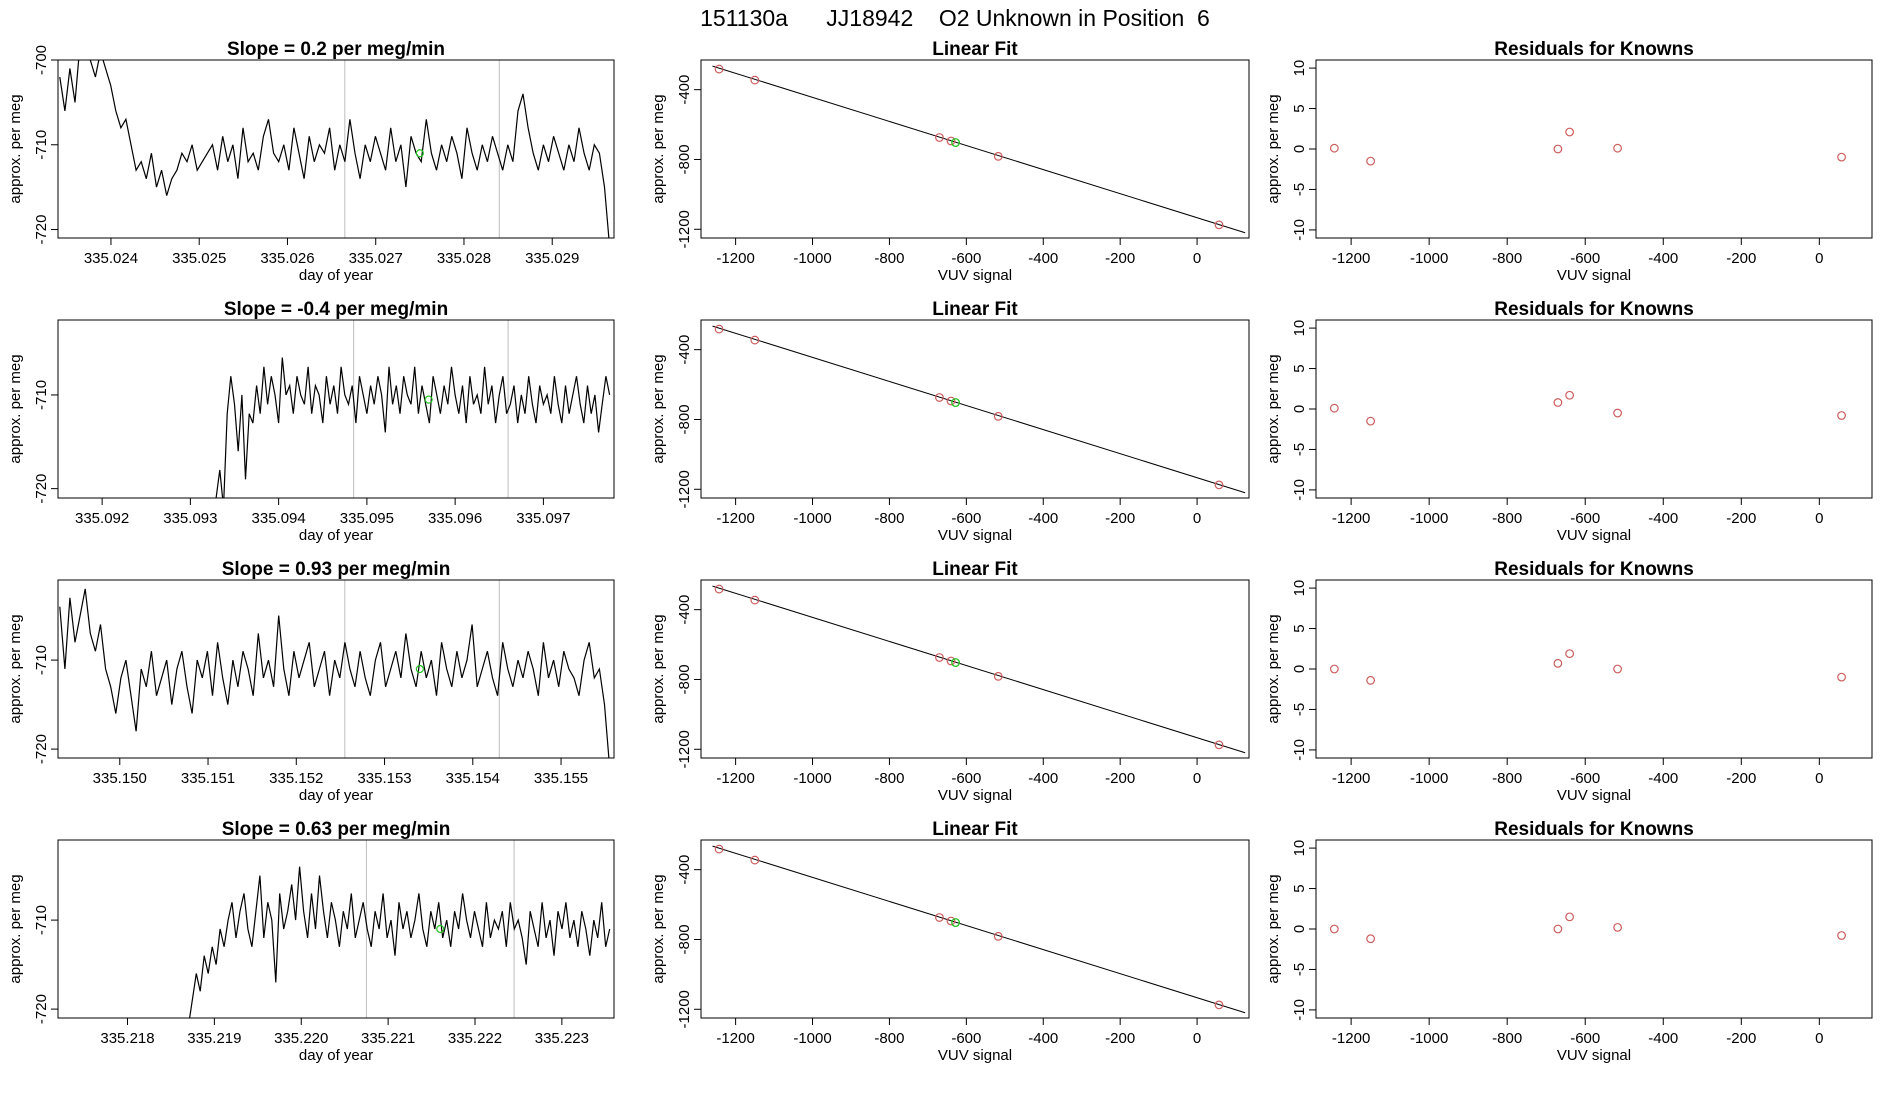  I want to click on y-tick-label: 10, so click(1299, 588).